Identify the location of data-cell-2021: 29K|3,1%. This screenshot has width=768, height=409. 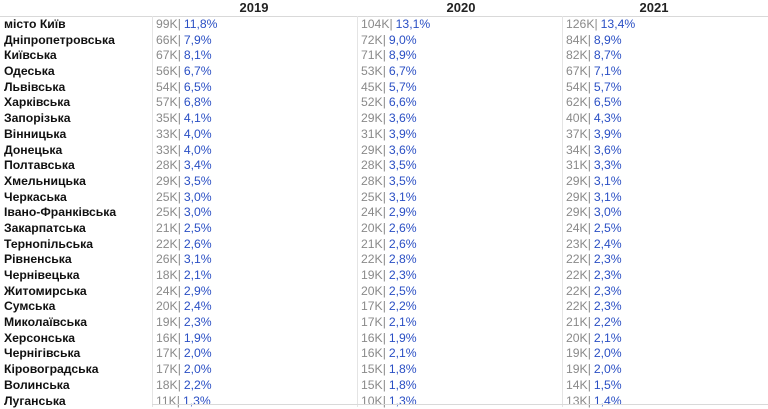
(594, 198).